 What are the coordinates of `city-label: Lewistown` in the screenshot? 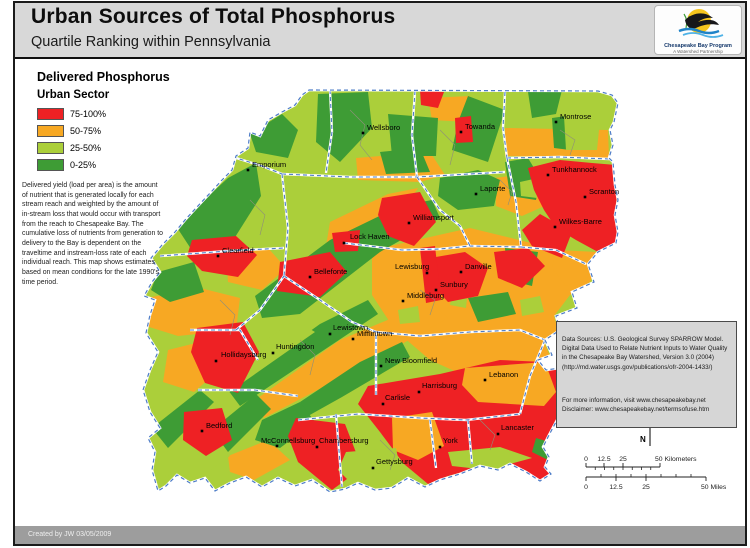 It's located at (350, 327).